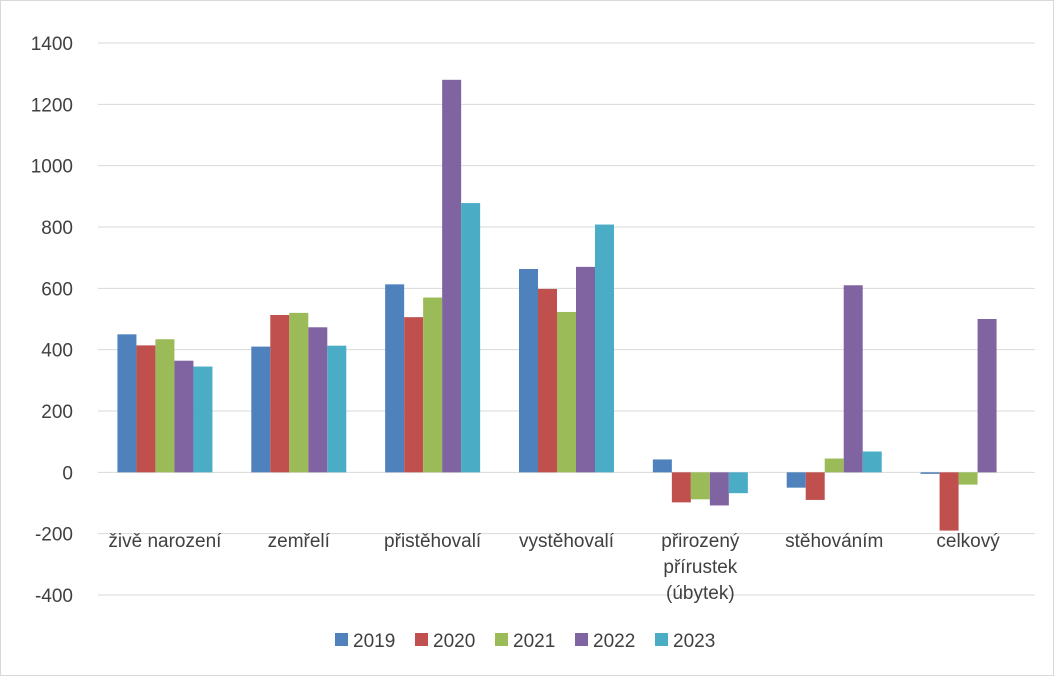 The image size is (1054, 677). What do you see at coordinates (421, 639) in the screenshot?
I see `legend-swatch-2020` at bounding box center [421, 639].